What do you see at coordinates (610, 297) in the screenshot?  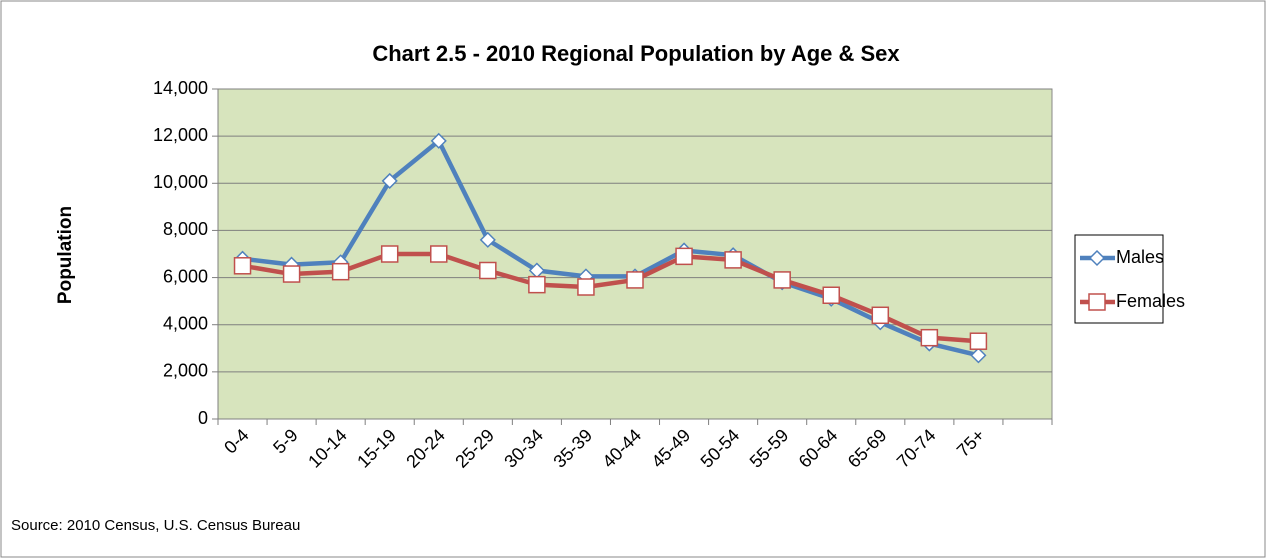 I see `series-line` at bounding box center [610, 297].